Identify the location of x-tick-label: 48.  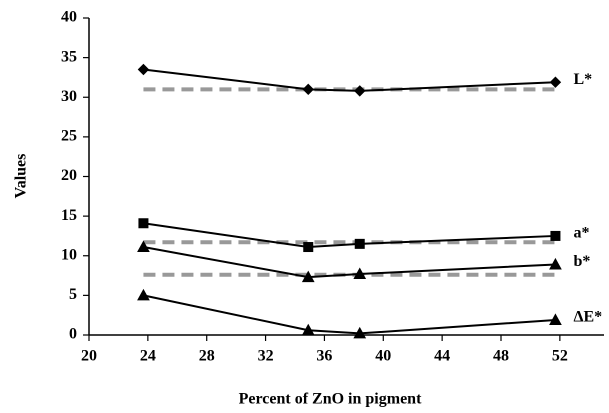
(501, 356).